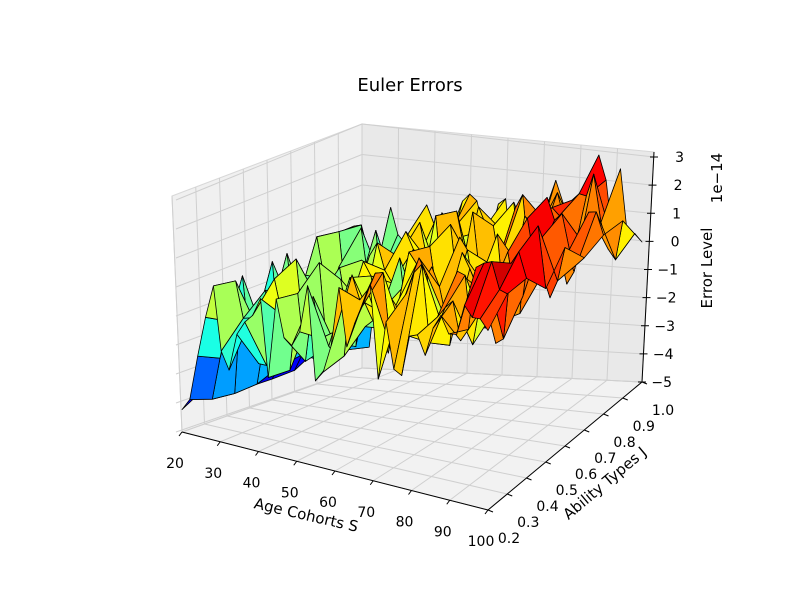  I want to click on z-tick-label: 3, so click(679, 158).